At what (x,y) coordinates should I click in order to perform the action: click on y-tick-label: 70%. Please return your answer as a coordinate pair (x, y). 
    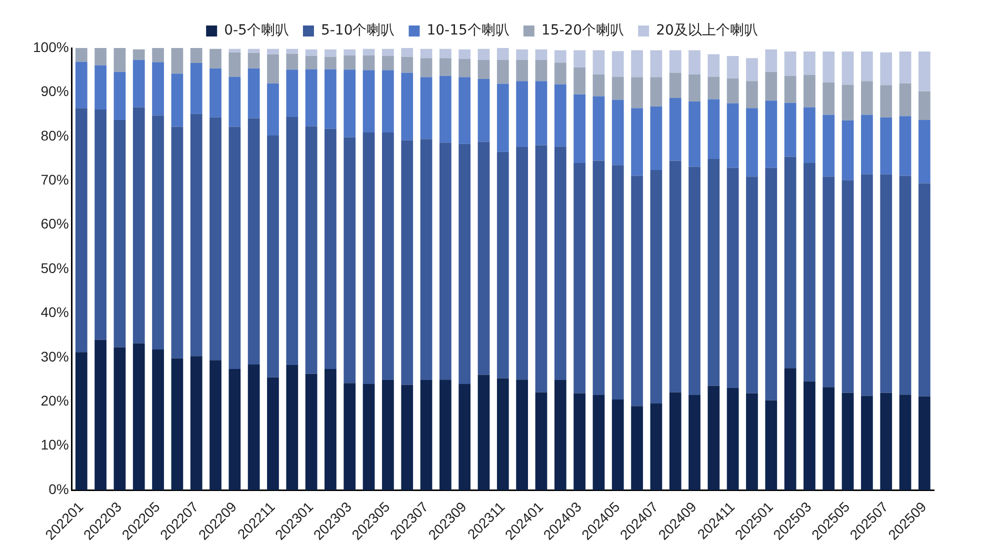
    Looking at the image, I should click on (54, 179).